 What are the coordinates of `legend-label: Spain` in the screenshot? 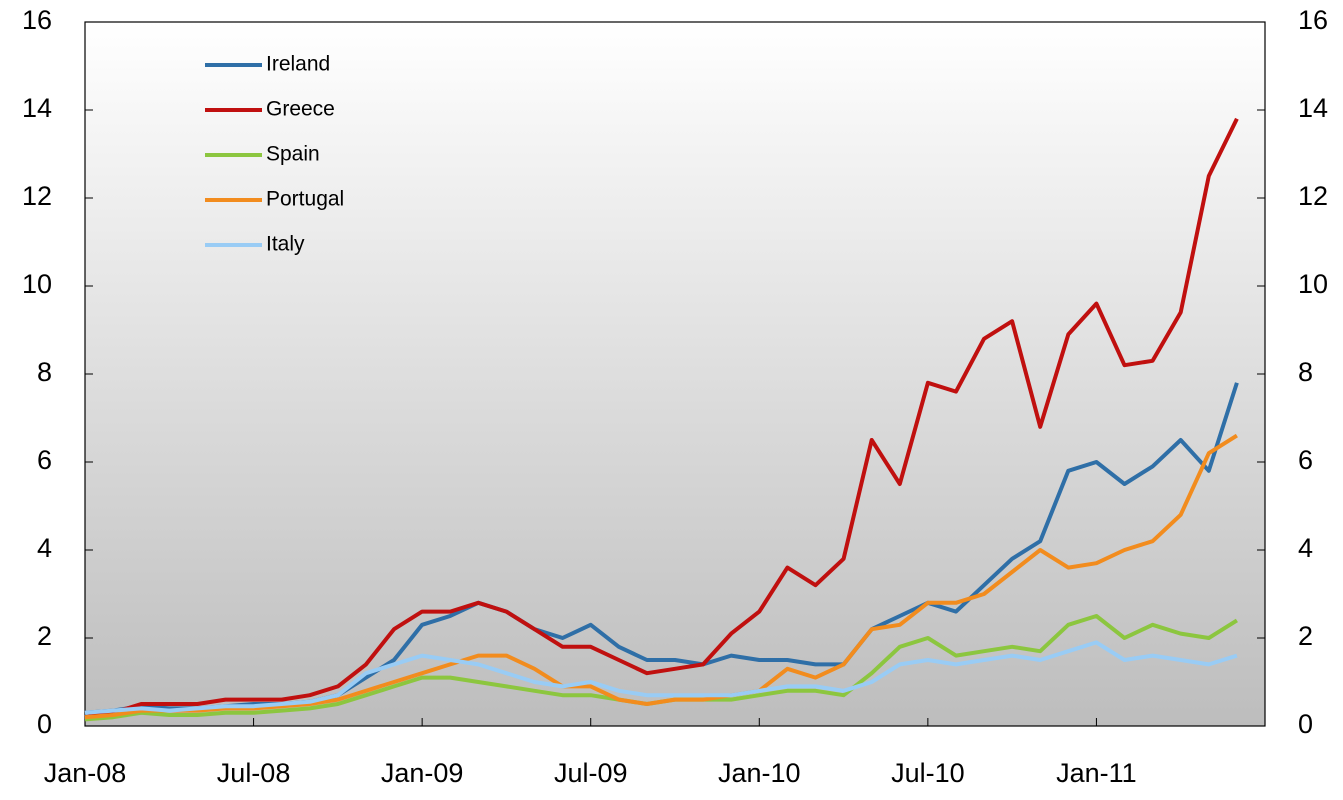 It's located at (293, 154).